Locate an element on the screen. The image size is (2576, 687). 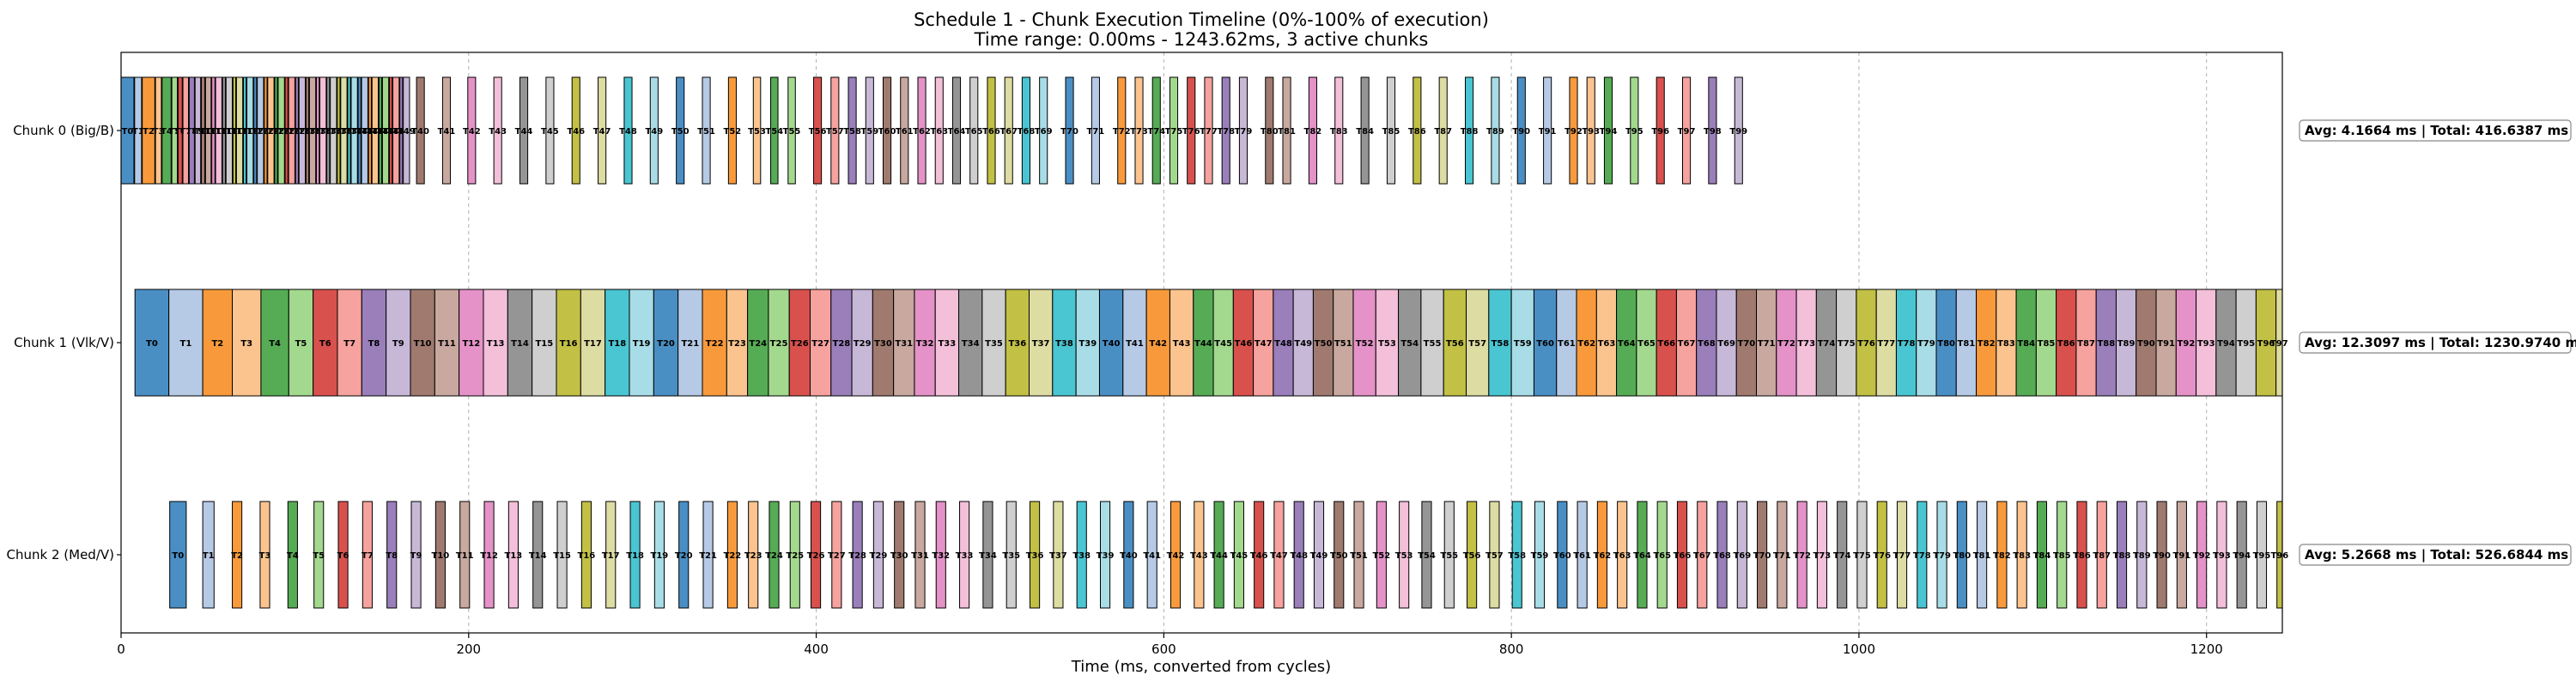
task-label: T12 is located at coordinates (471, 344).